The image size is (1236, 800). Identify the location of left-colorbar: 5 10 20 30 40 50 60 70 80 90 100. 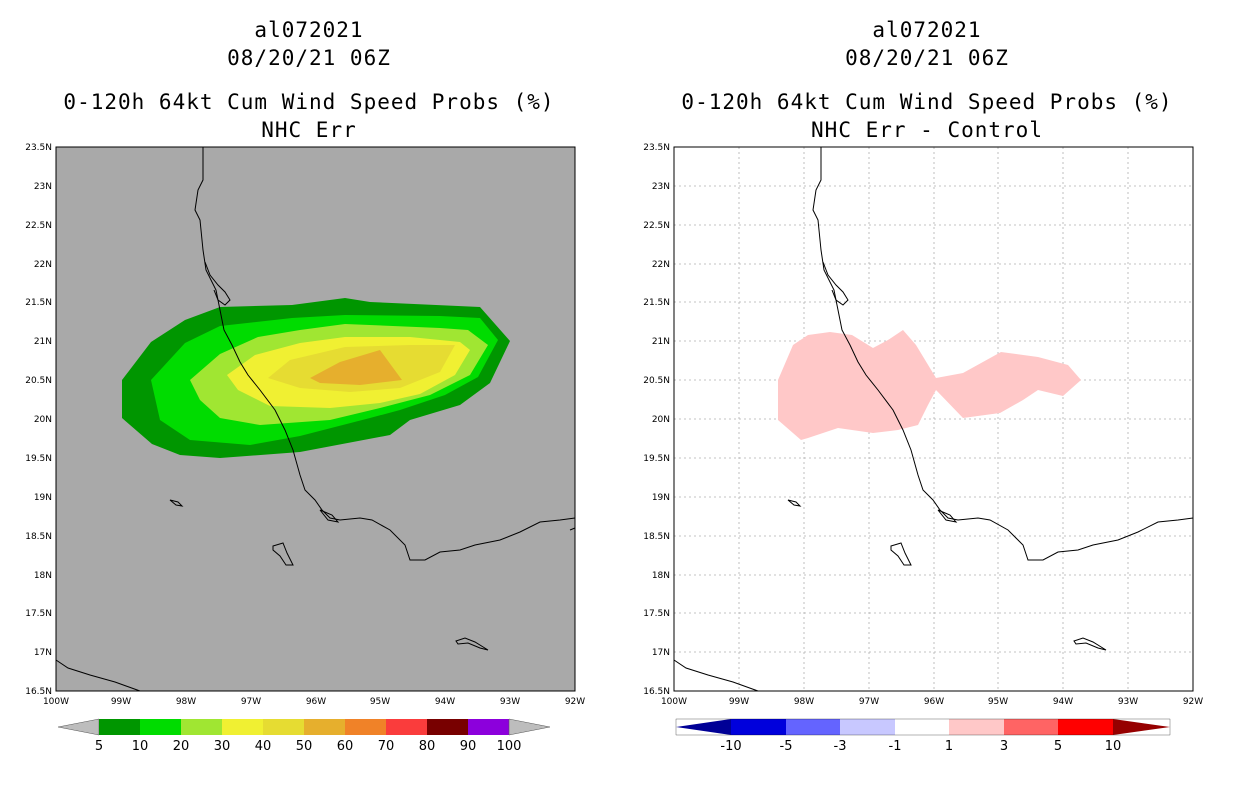
(304, 736).